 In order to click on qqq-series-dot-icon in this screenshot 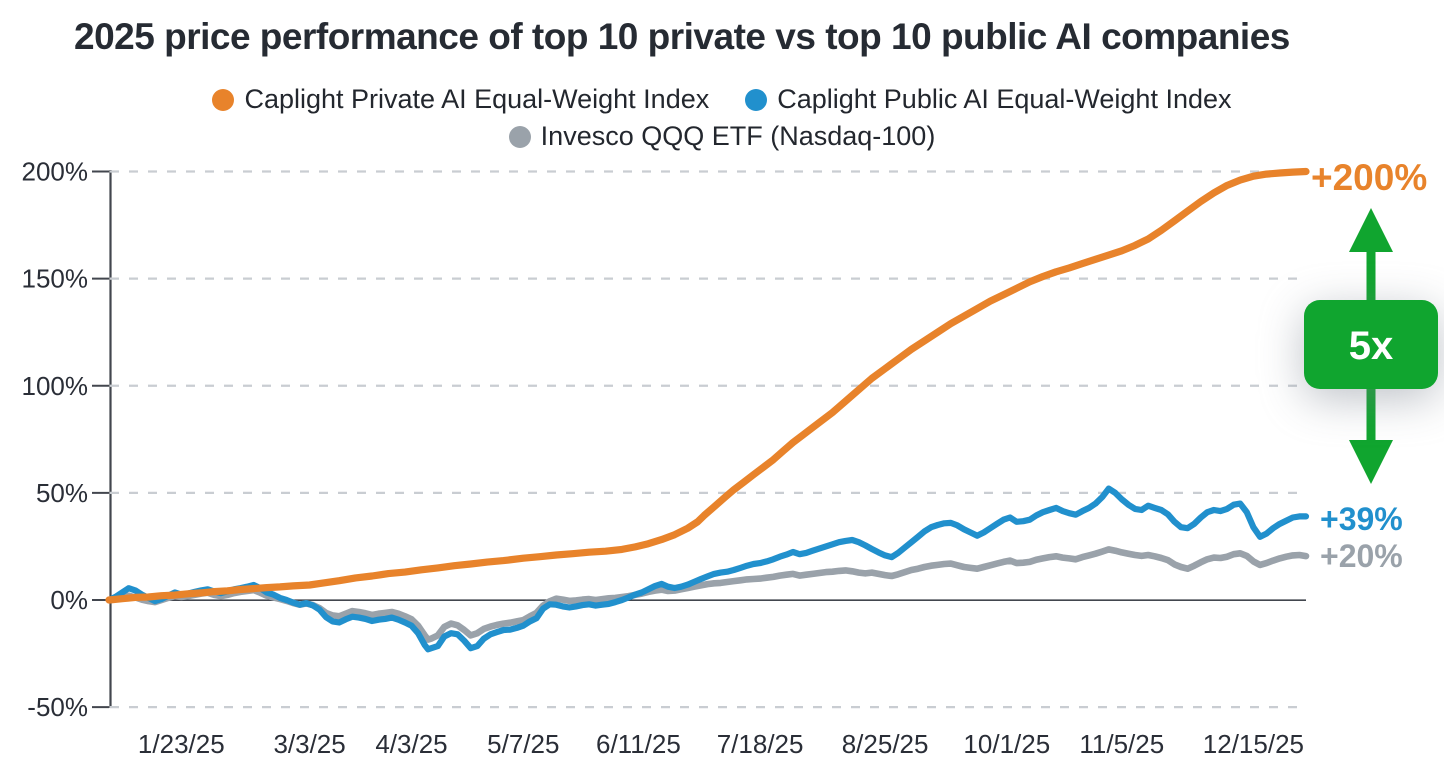, I will do `click(519, 136)`.